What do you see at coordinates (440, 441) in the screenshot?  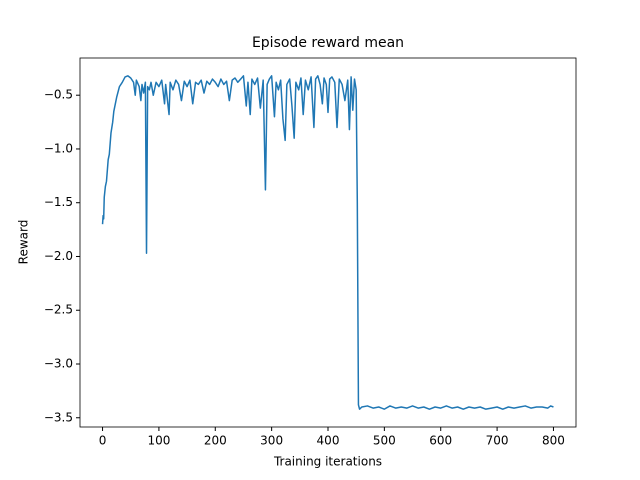 I see `x-tick-label: 600` at bounding box center [440, 441].